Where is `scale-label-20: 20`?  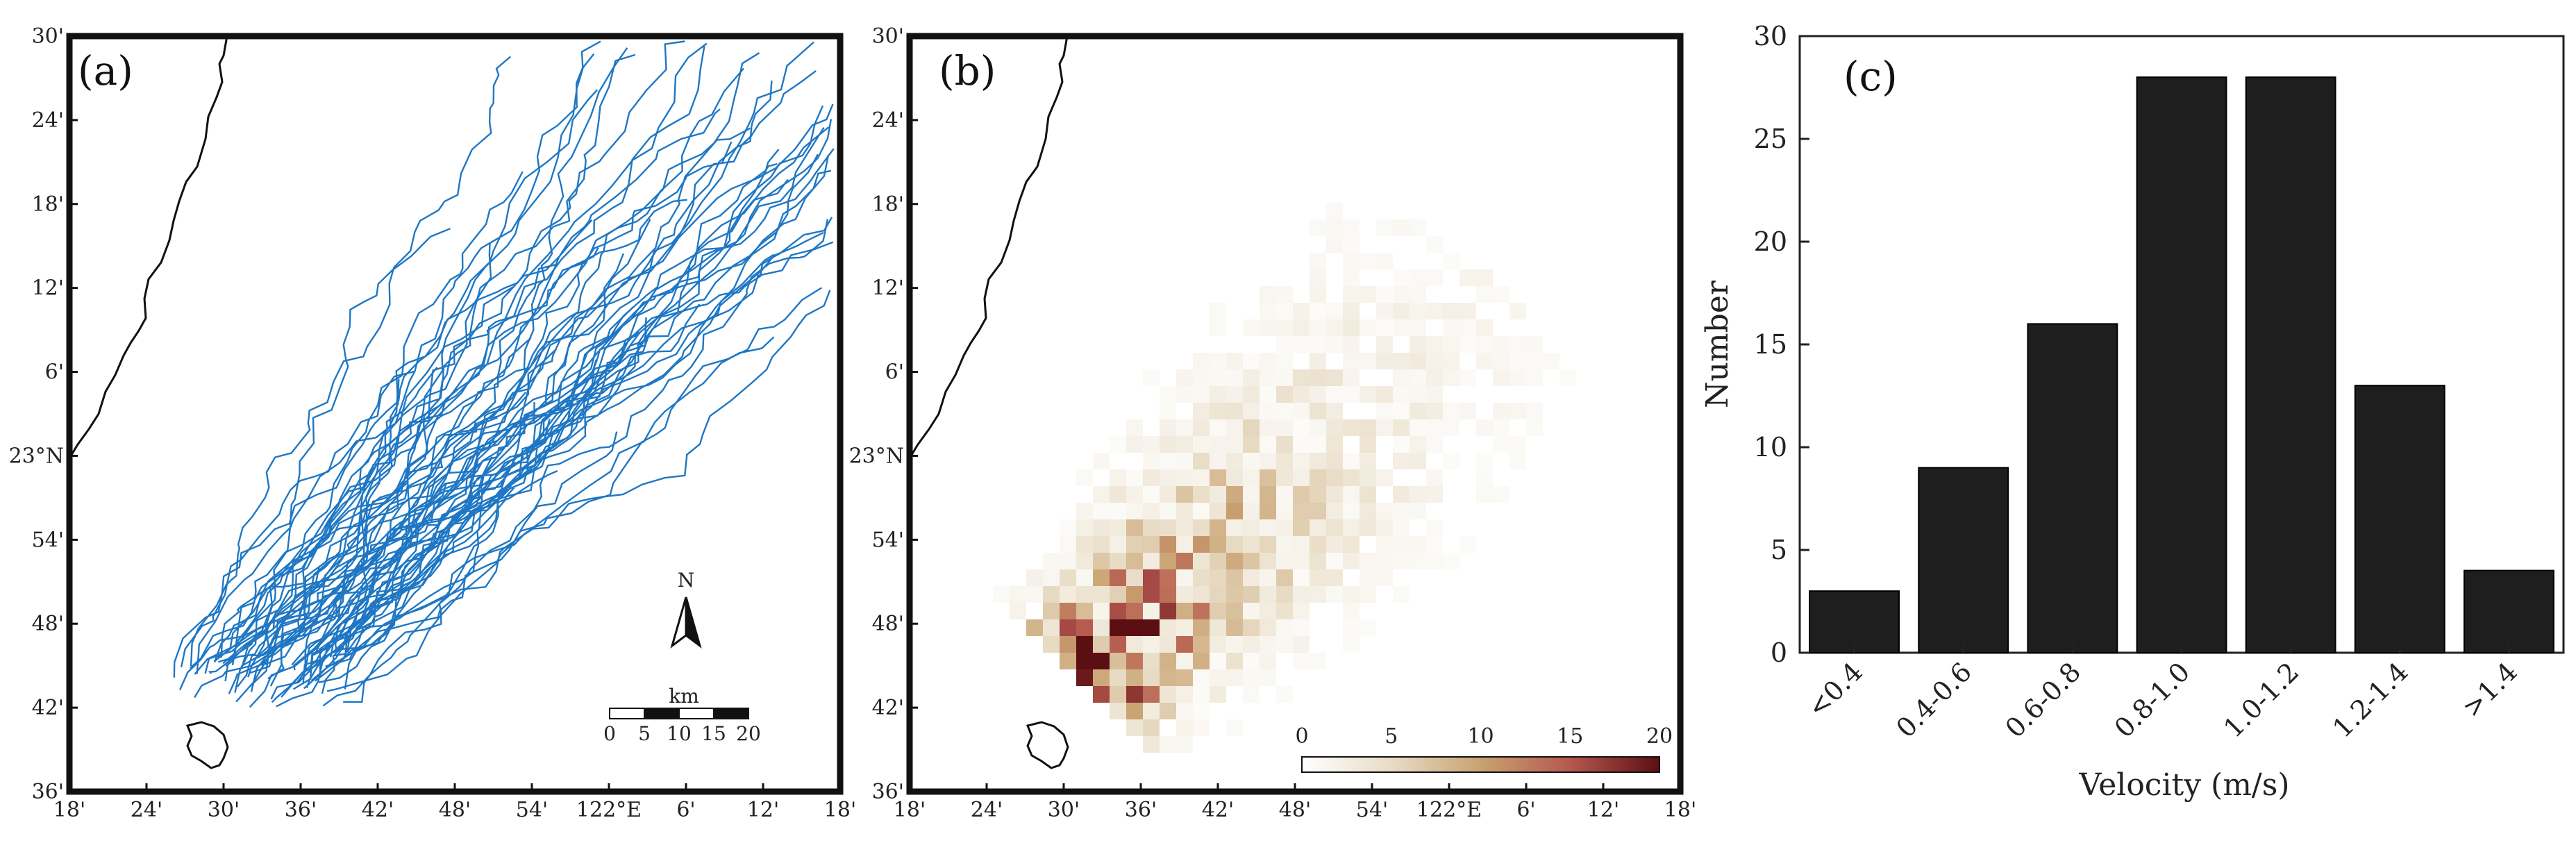
scale-label-20: 20 is located at coordinates (748, 733).